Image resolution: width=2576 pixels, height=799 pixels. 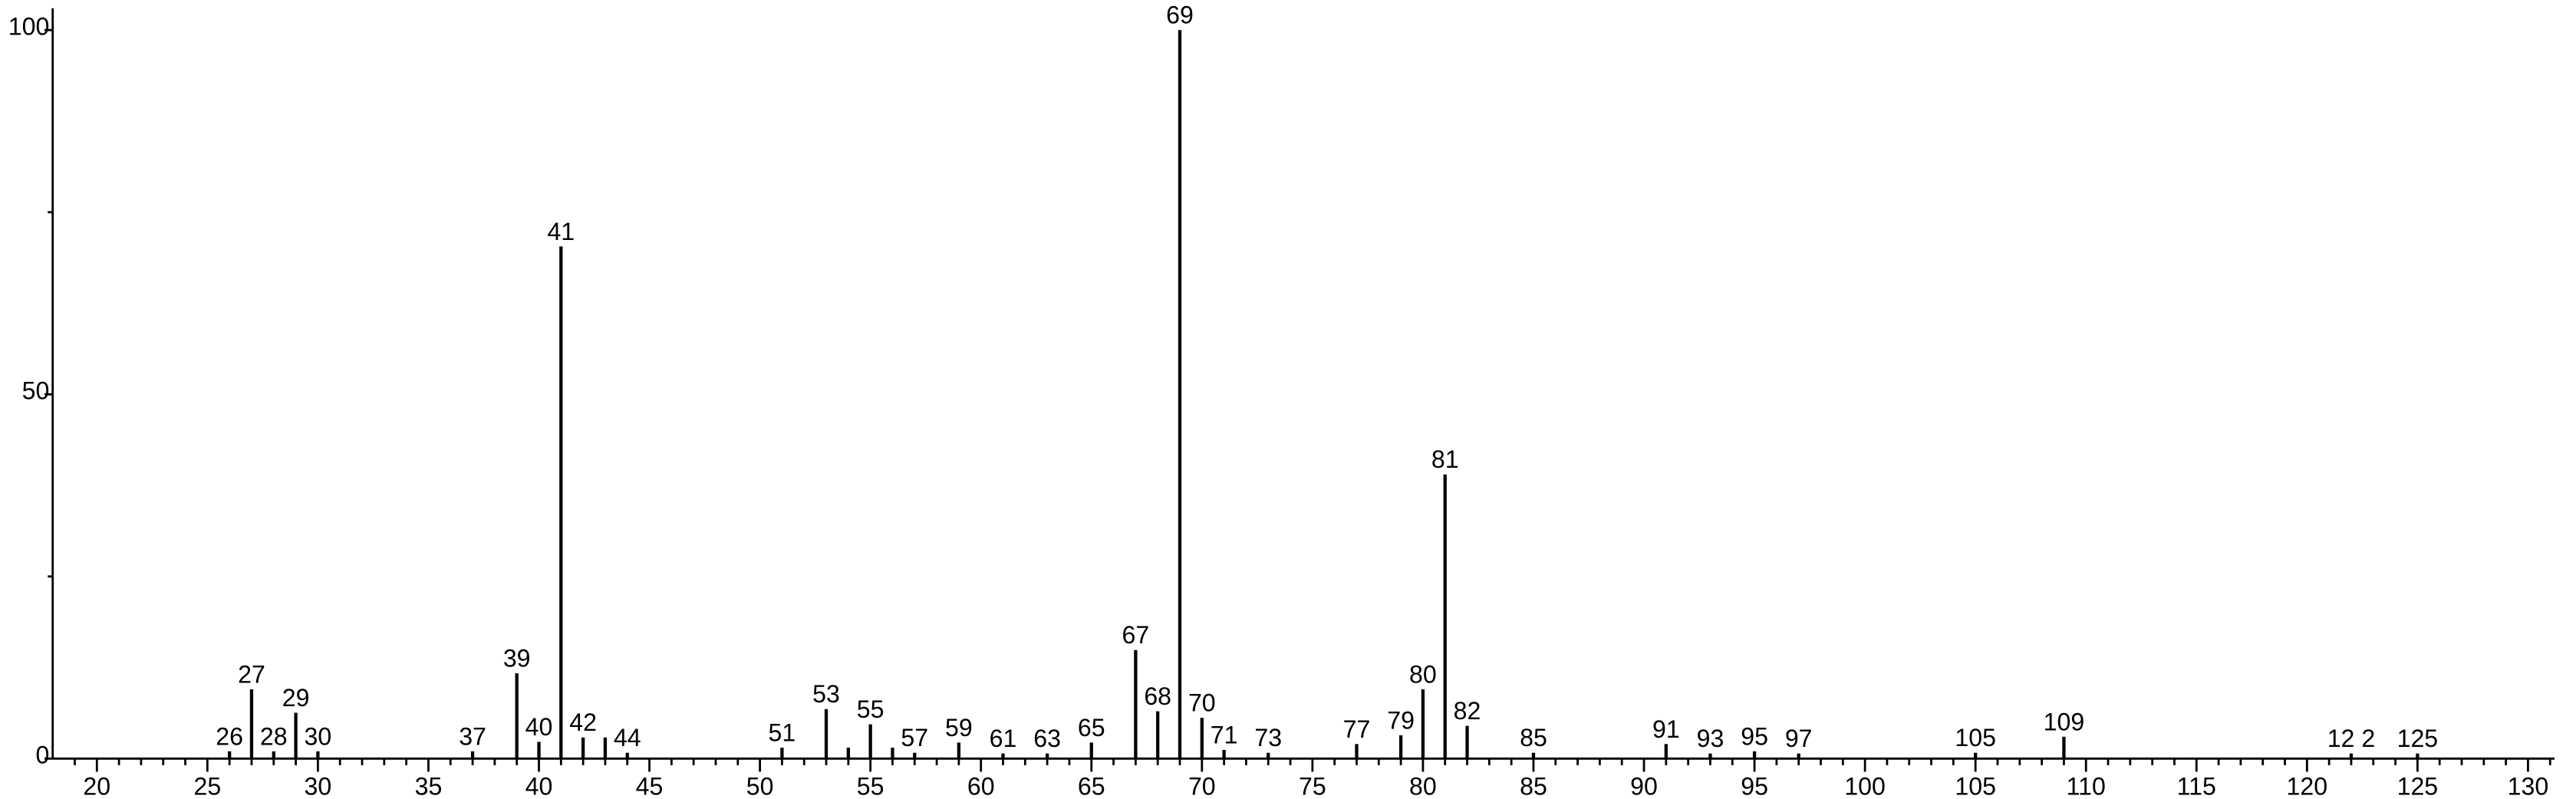 What do you see at coordinates (1533, 737) in the screenshot?
I see `peak-label: 85` at bounding box center [1533, 737].